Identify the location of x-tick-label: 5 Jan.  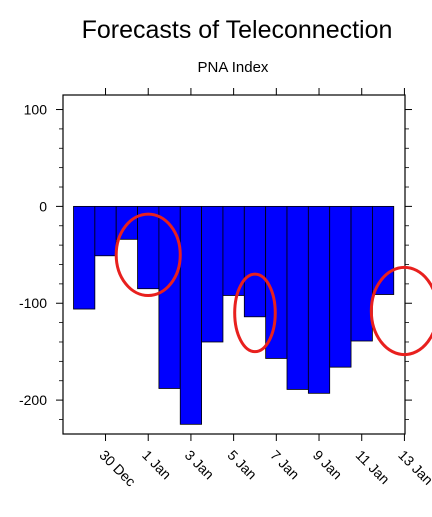
(243, 465).